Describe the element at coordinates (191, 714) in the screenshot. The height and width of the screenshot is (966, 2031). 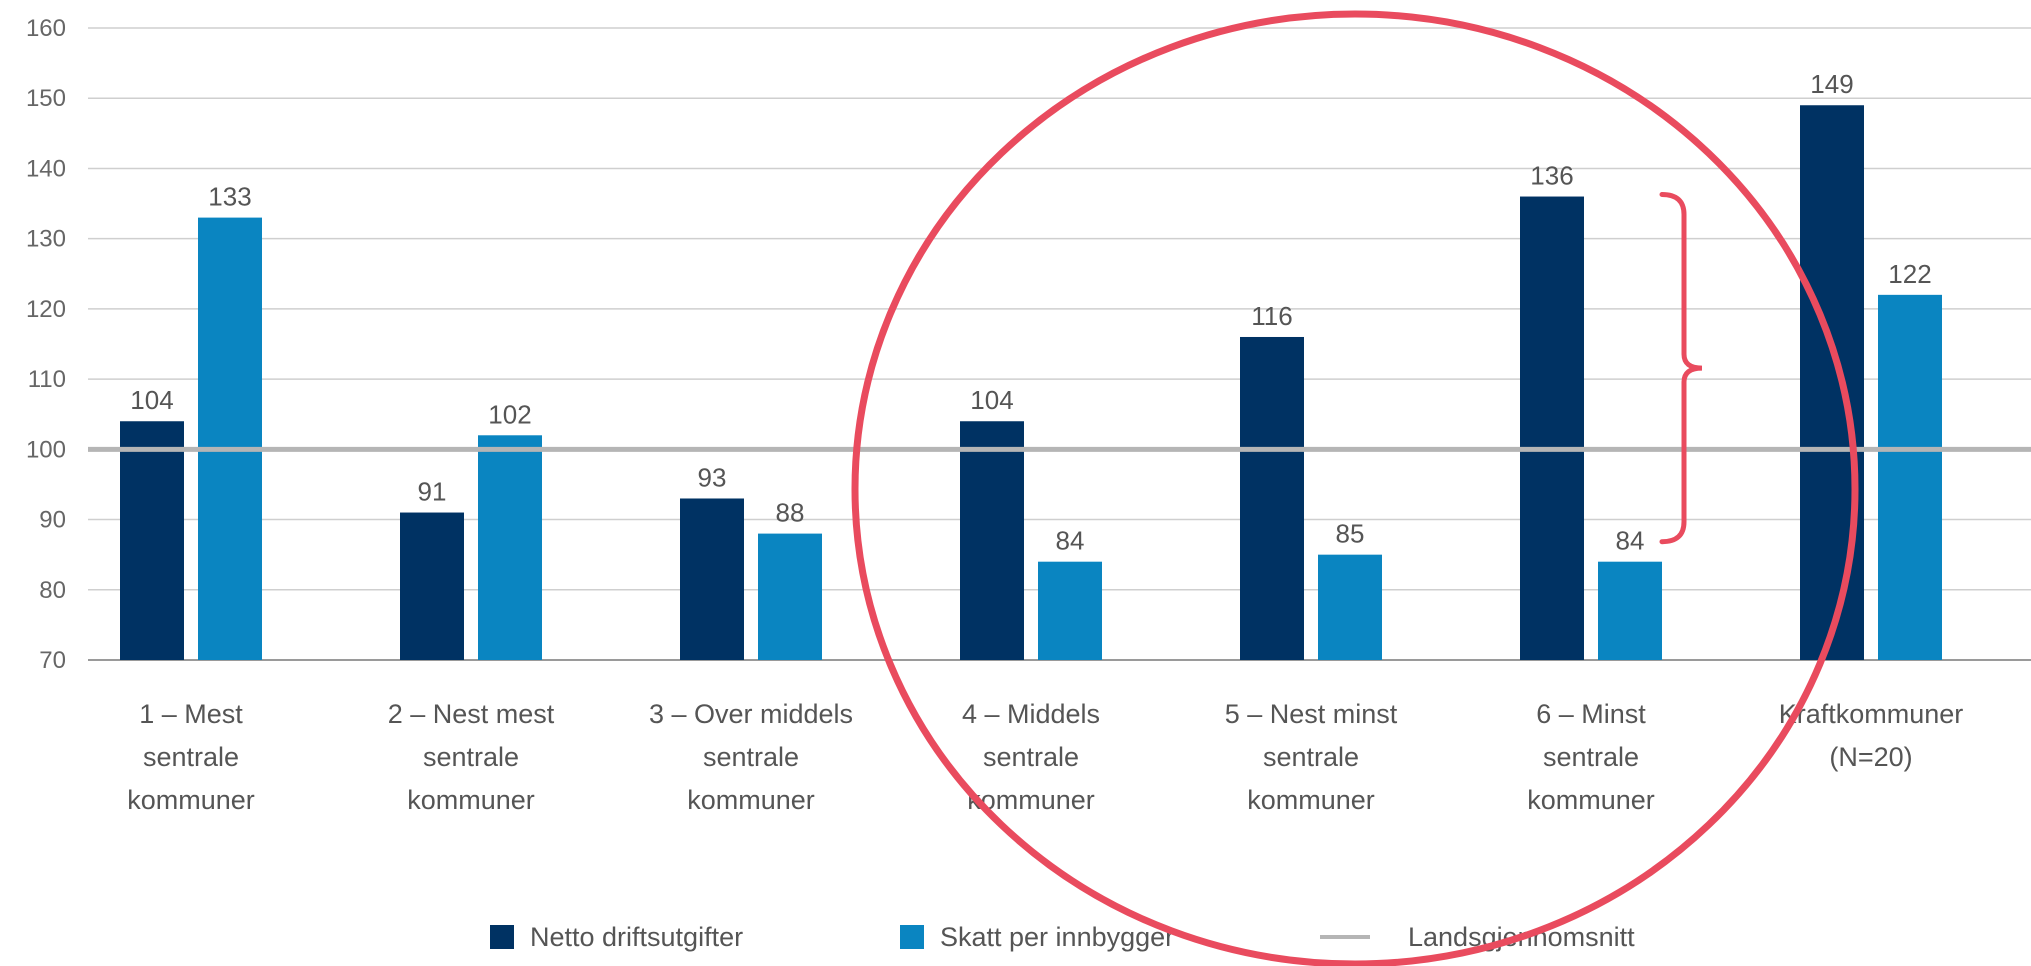
I see `category-label: 1 – Mest` at that location.